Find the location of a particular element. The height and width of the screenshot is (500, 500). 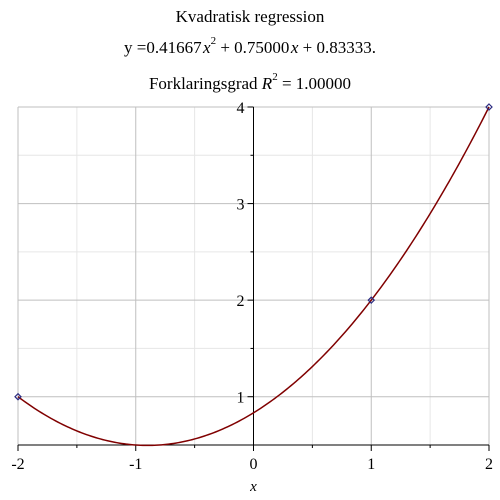

r-squared-value: = 1.00000 is located at coordinates (314, 83).